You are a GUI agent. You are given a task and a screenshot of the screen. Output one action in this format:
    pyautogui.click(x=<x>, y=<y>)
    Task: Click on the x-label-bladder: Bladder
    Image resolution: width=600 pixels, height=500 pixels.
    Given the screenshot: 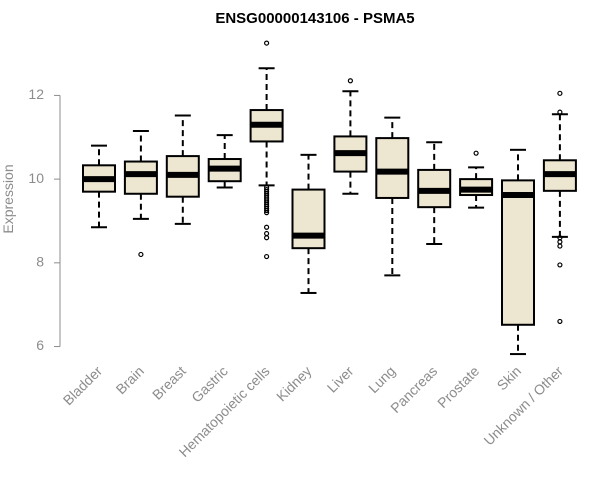 What is the action you would take?
    pyautogui.click(x=83, y=386)
    